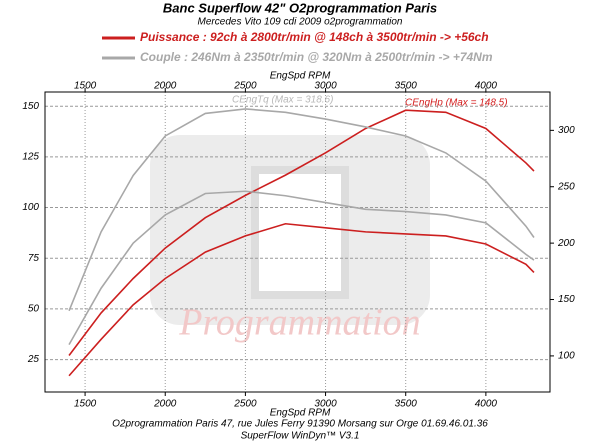  What do you see at coordinates (566, 243) in the screenshot?
I see `y2-tick-label: 200` at bounding box center [566, 243].